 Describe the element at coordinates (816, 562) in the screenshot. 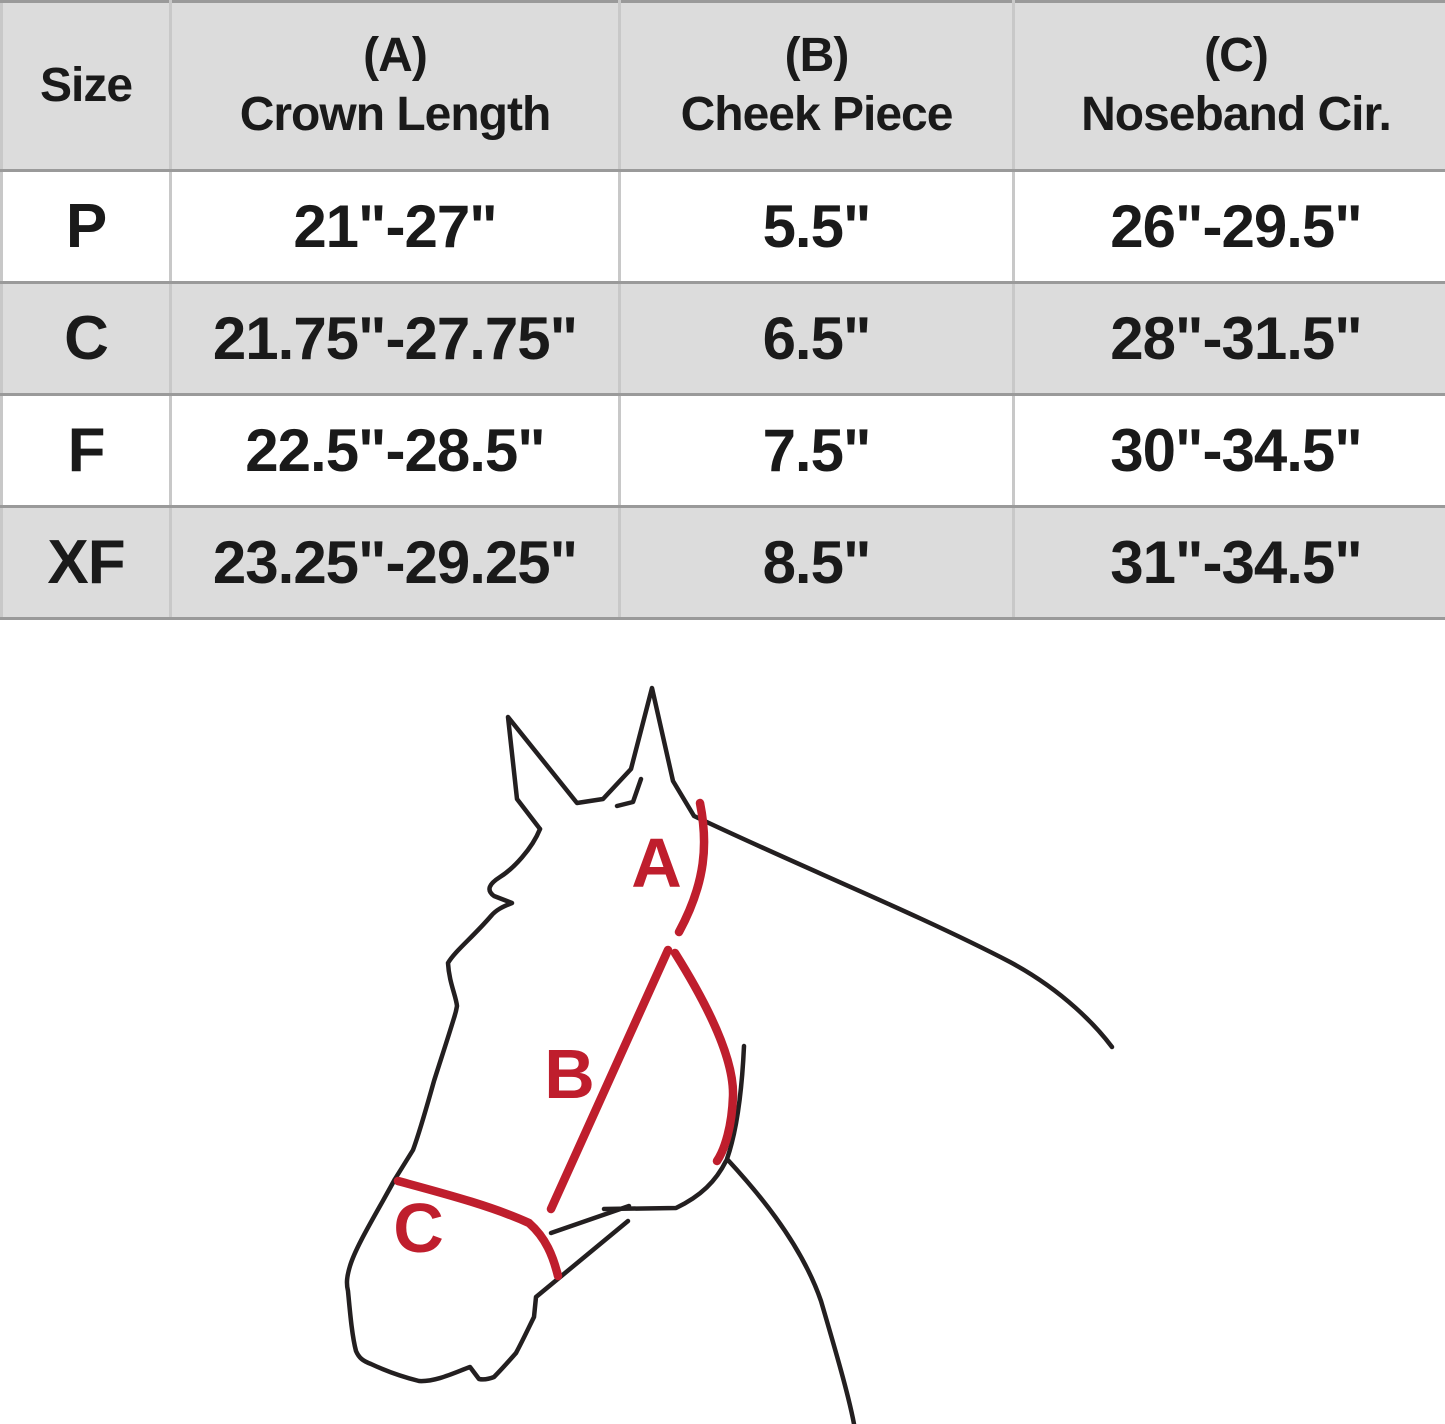

I see `cell-xf-cheek: 8.5"` at that location.